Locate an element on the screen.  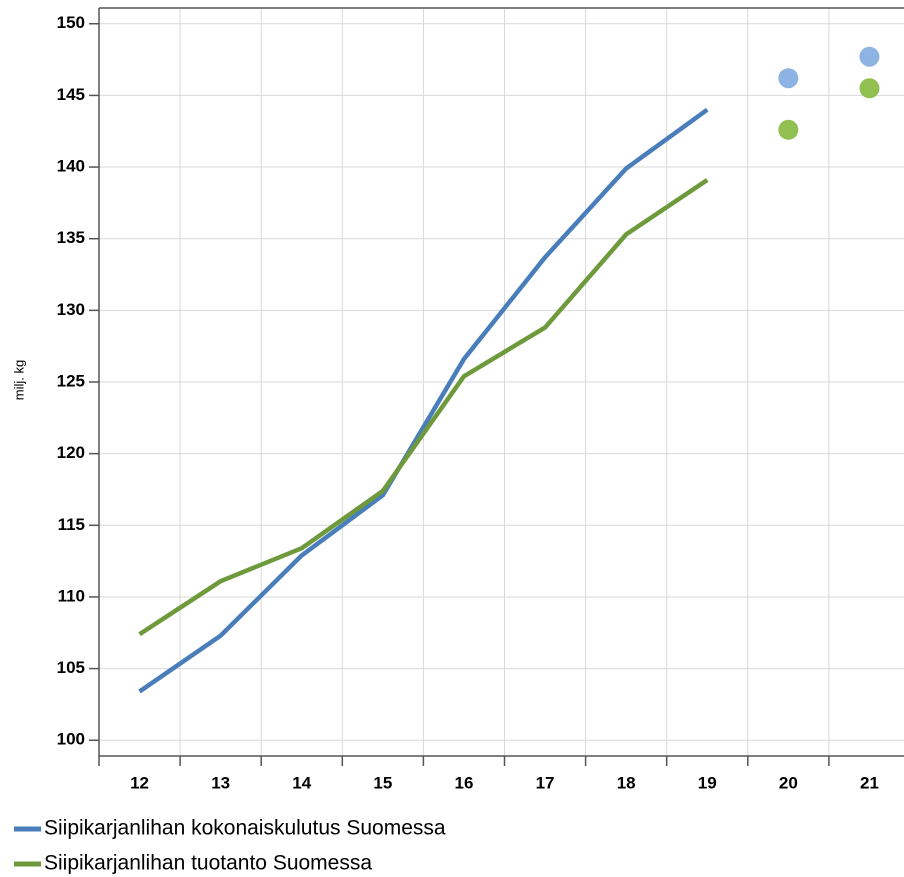
y-tick-label: 130 is located at coordinates (71, 309).